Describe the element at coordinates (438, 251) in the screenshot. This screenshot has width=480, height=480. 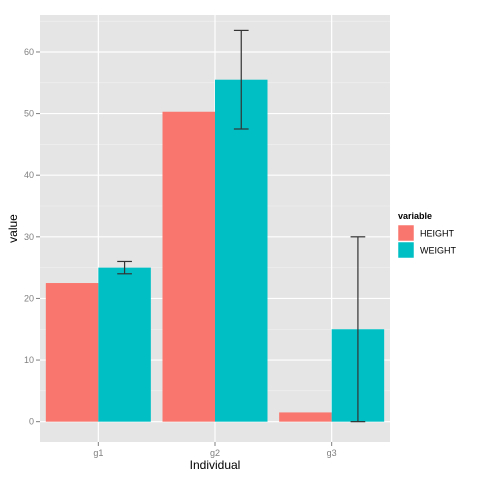
I see `legend-label-weight: WEIGHT` at that location.